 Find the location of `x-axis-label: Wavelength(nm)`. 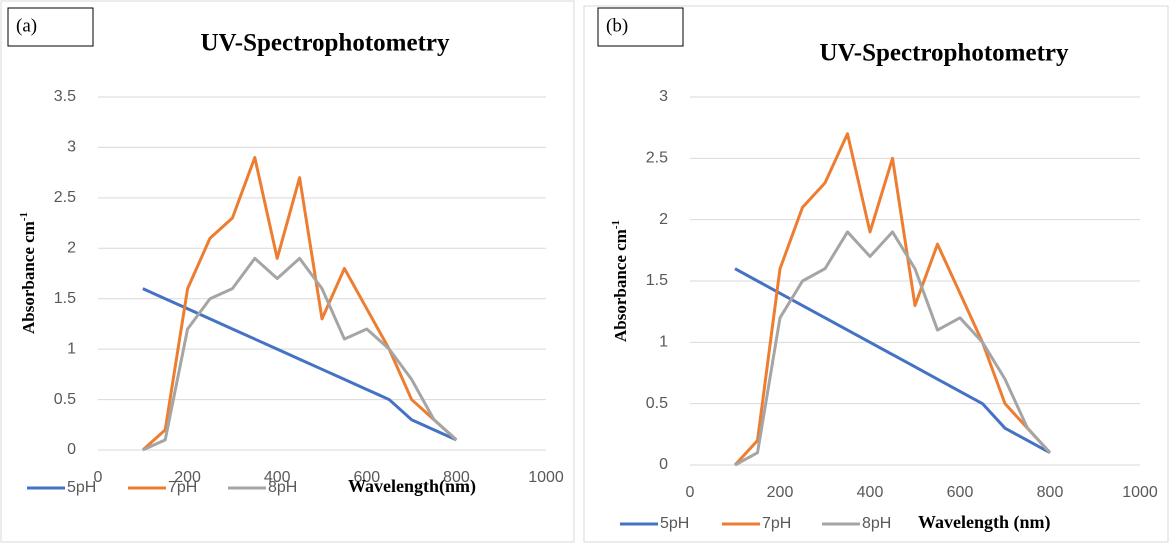

x-axis-label: Wavelength(nm) is located at coordinates (412, 486).